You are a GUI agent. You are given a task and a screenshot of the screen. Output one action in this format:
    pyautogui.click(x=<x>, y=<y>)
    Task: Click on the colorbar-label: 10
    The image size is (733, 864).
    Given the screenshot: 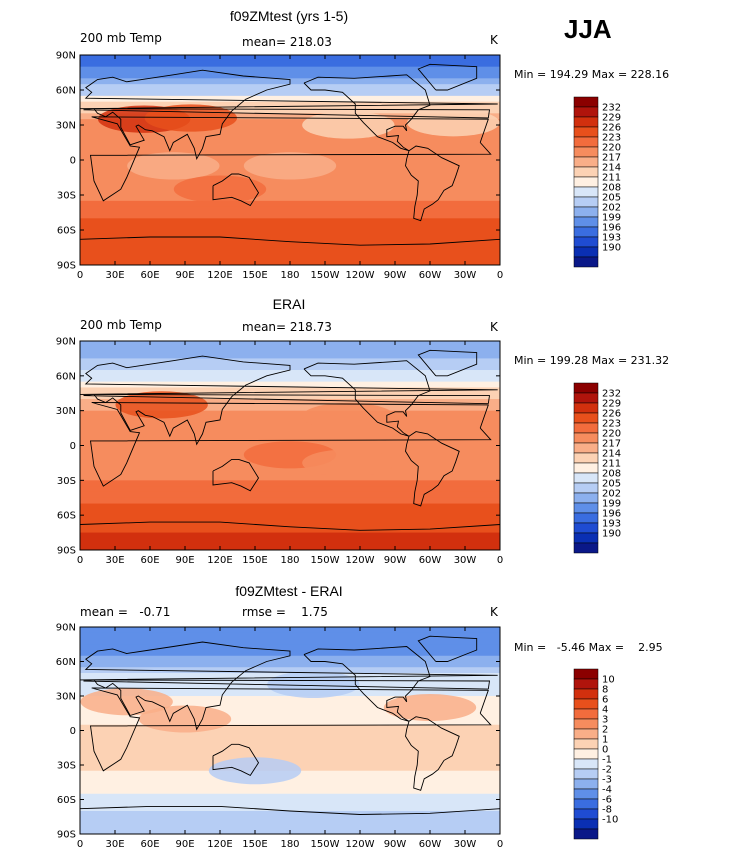 What is the action you would take?
    pyautogui.click(x=608, y=680)
    